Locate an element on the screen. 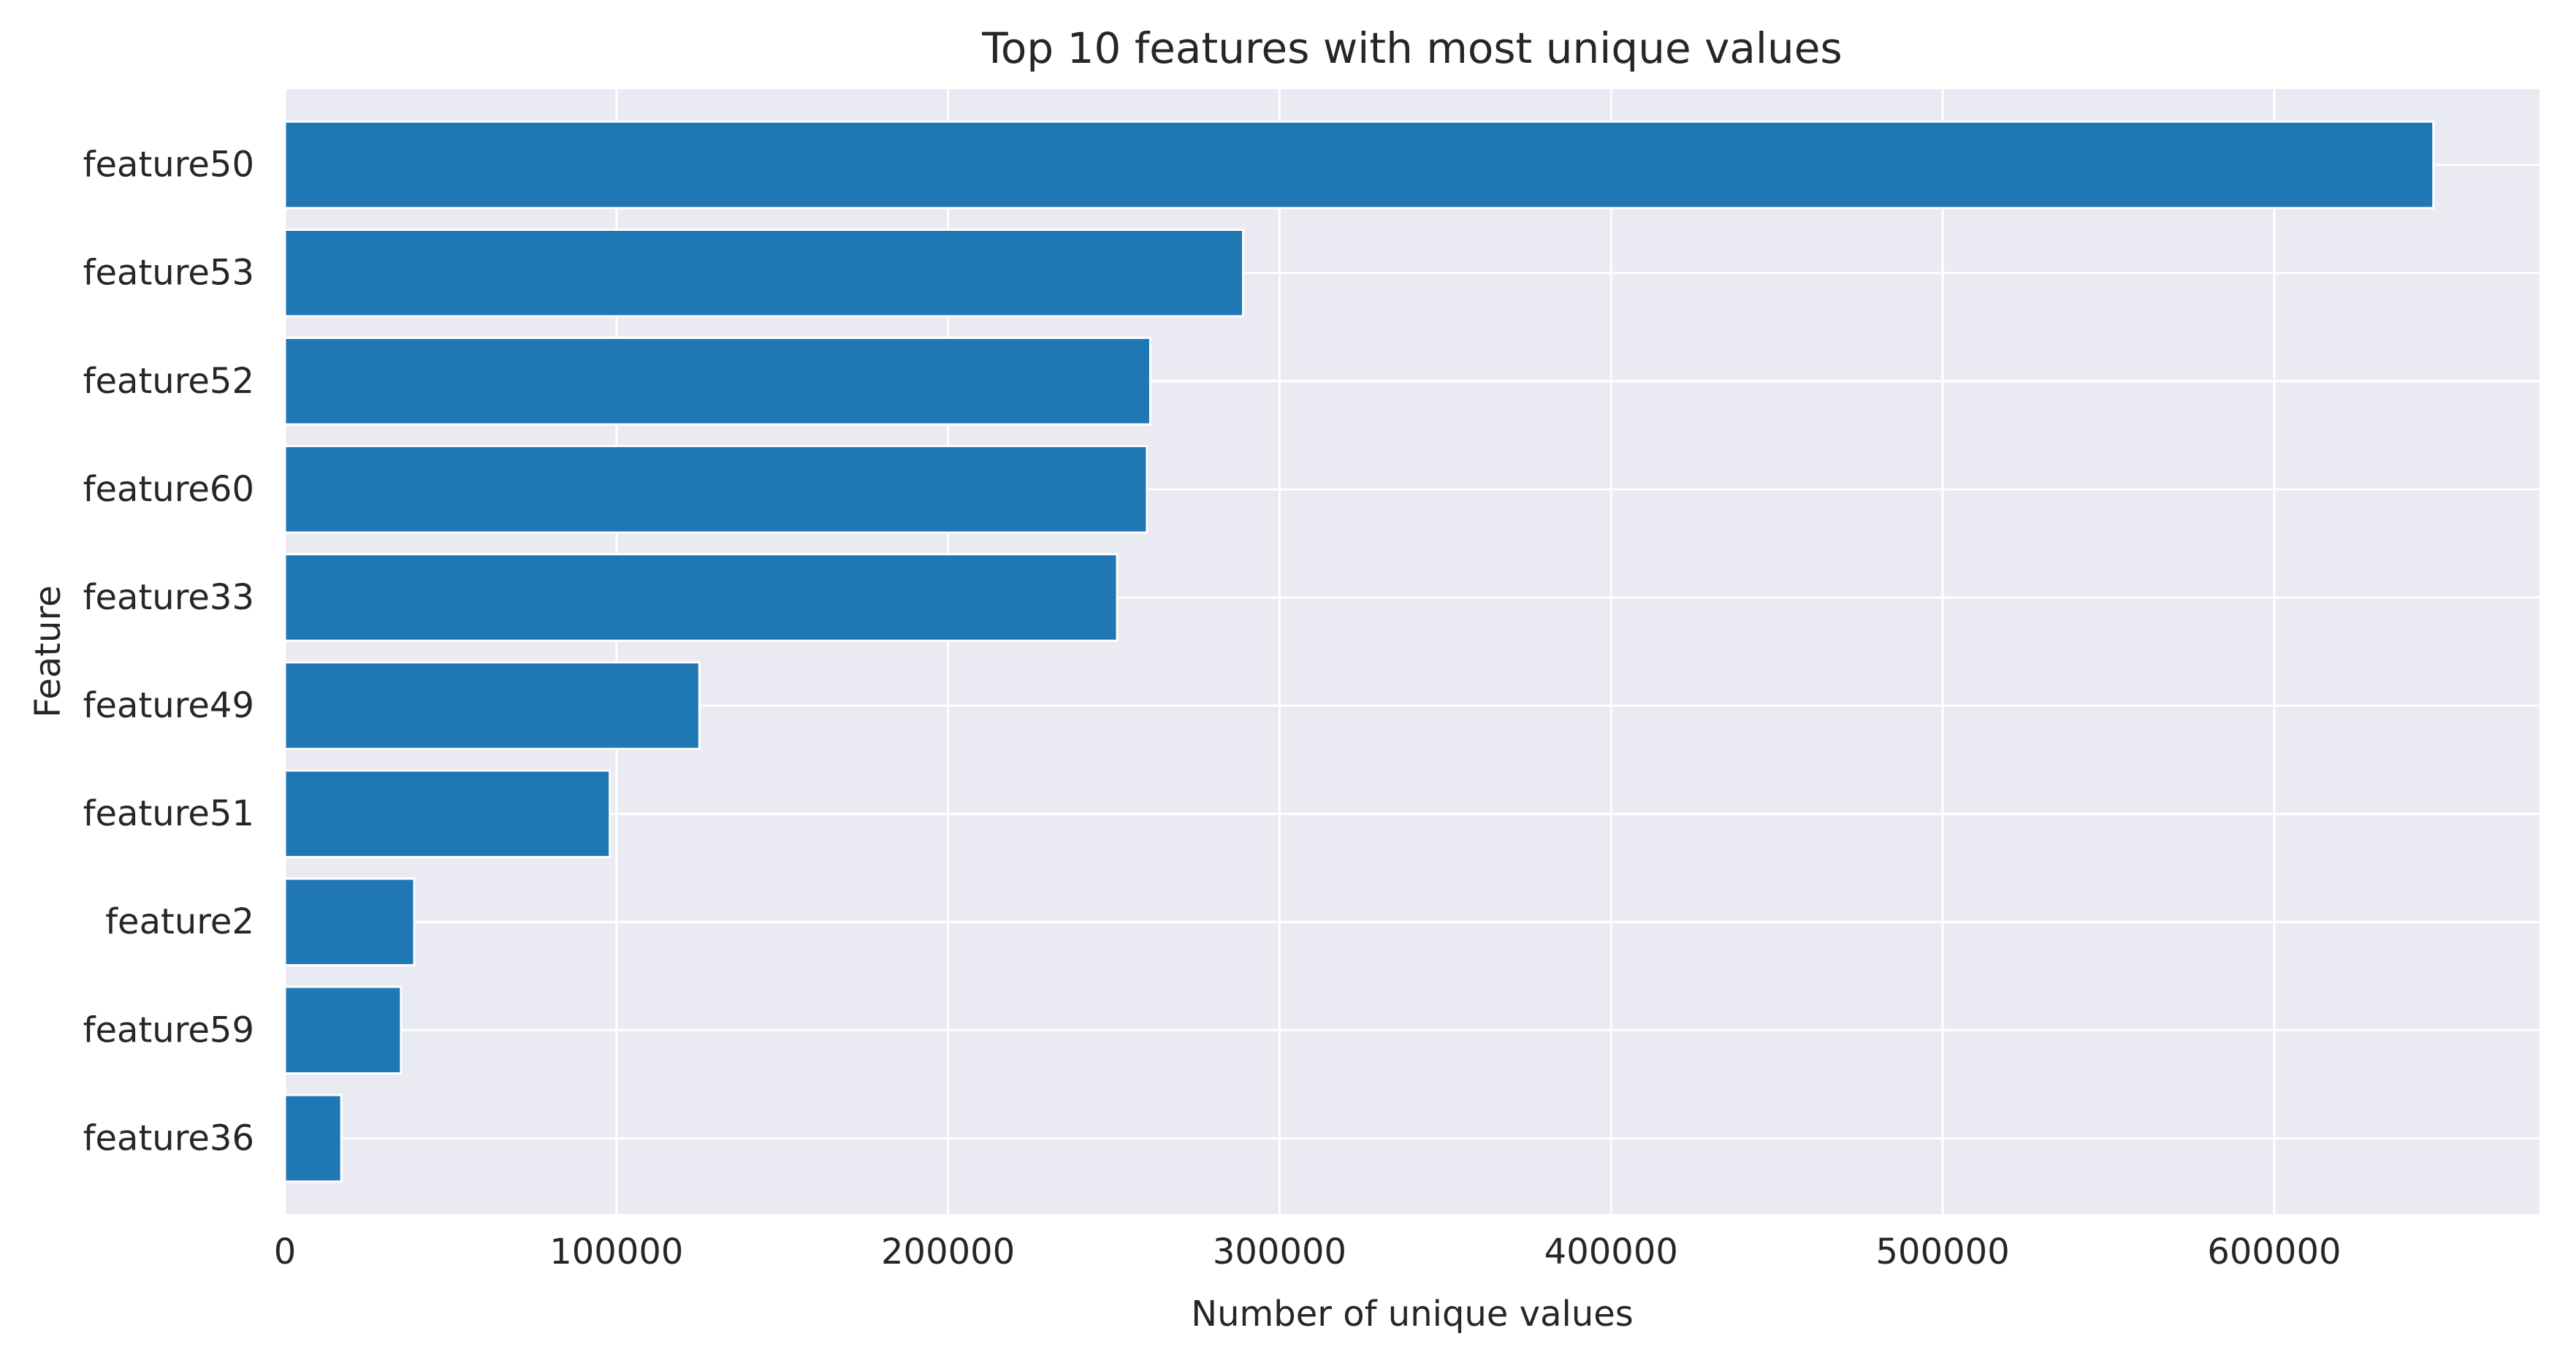  bar-feature60 is located at coordinates (716, 489).